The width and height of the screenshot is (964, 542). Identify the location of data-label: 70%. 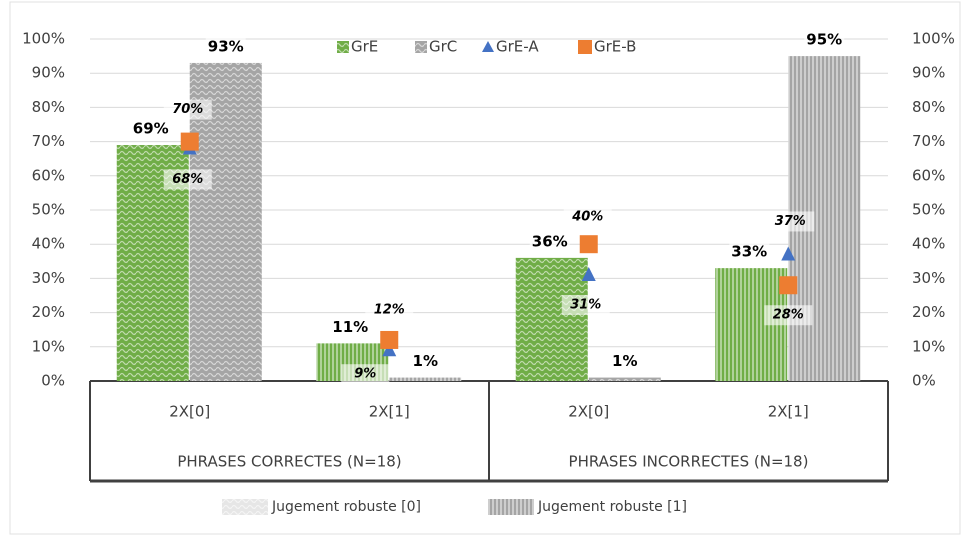
(187, 109).